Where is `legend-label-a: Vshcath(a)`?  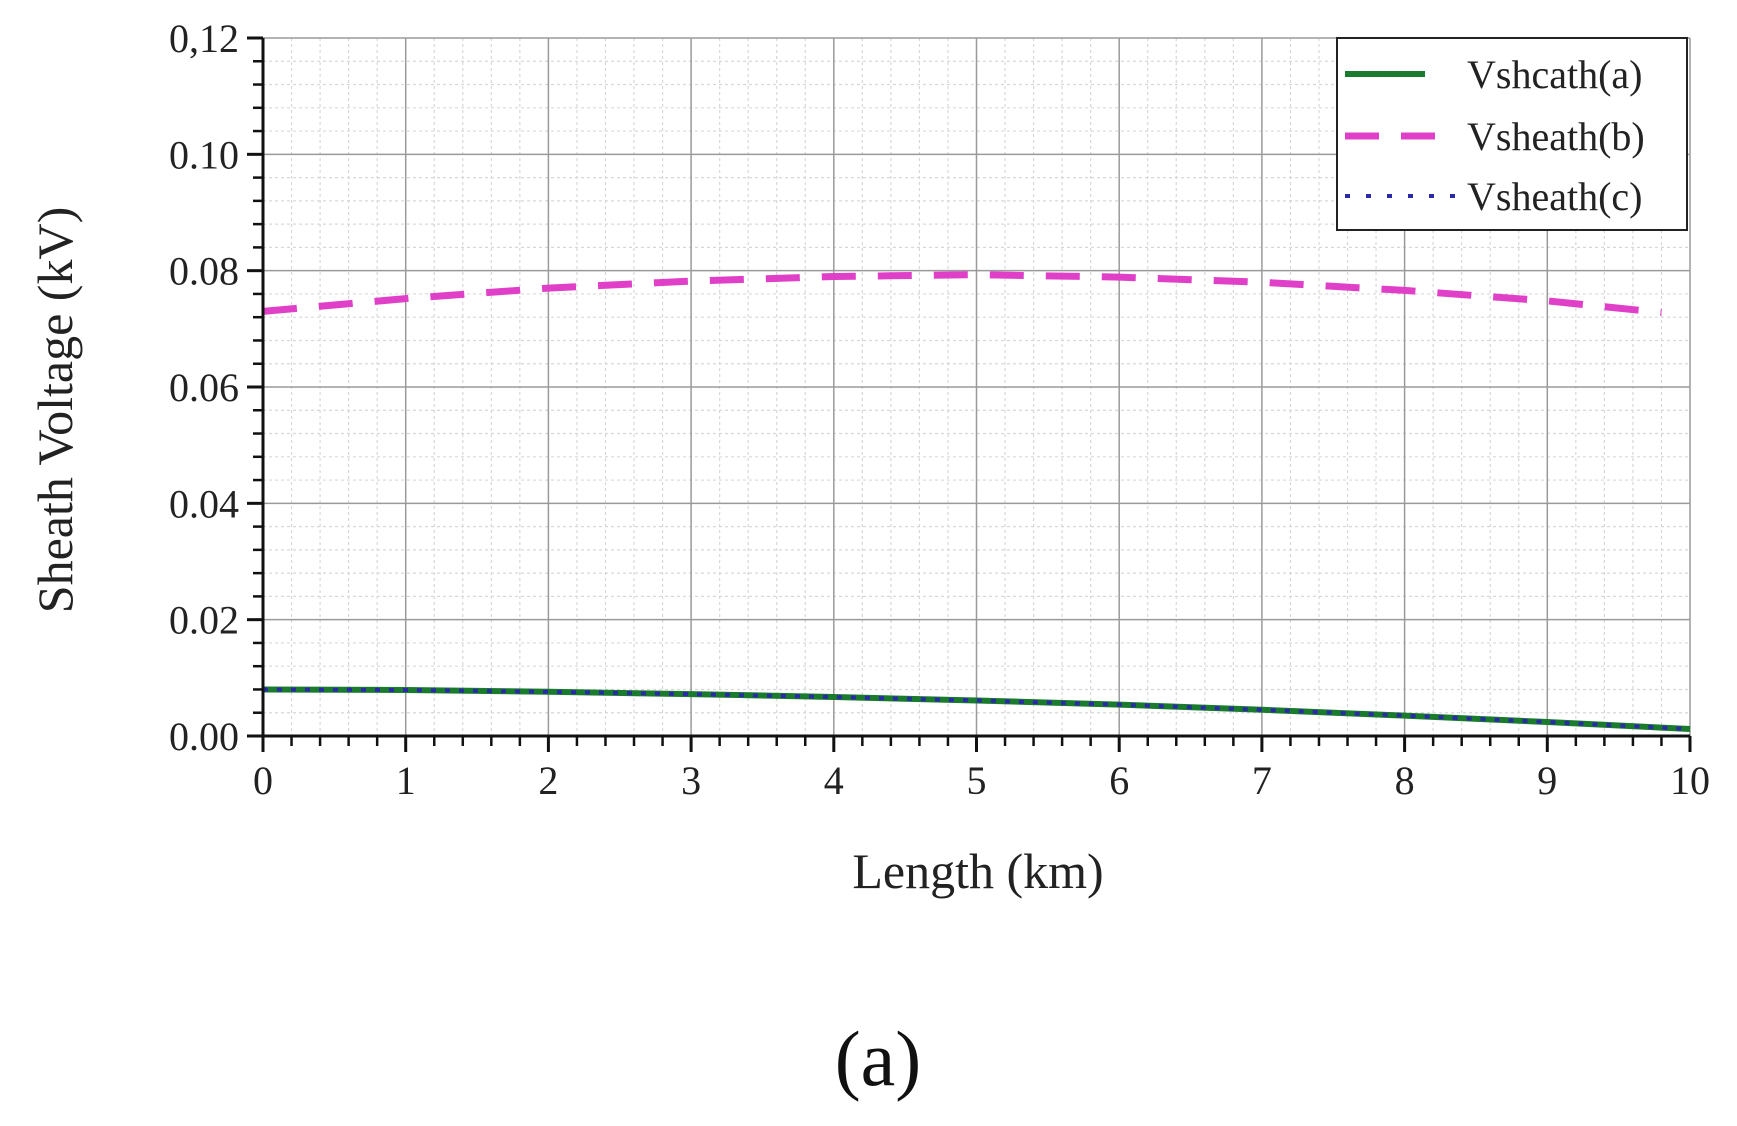
legend-label-a: Vshcath(a) is located at coordinates (1554, 74).